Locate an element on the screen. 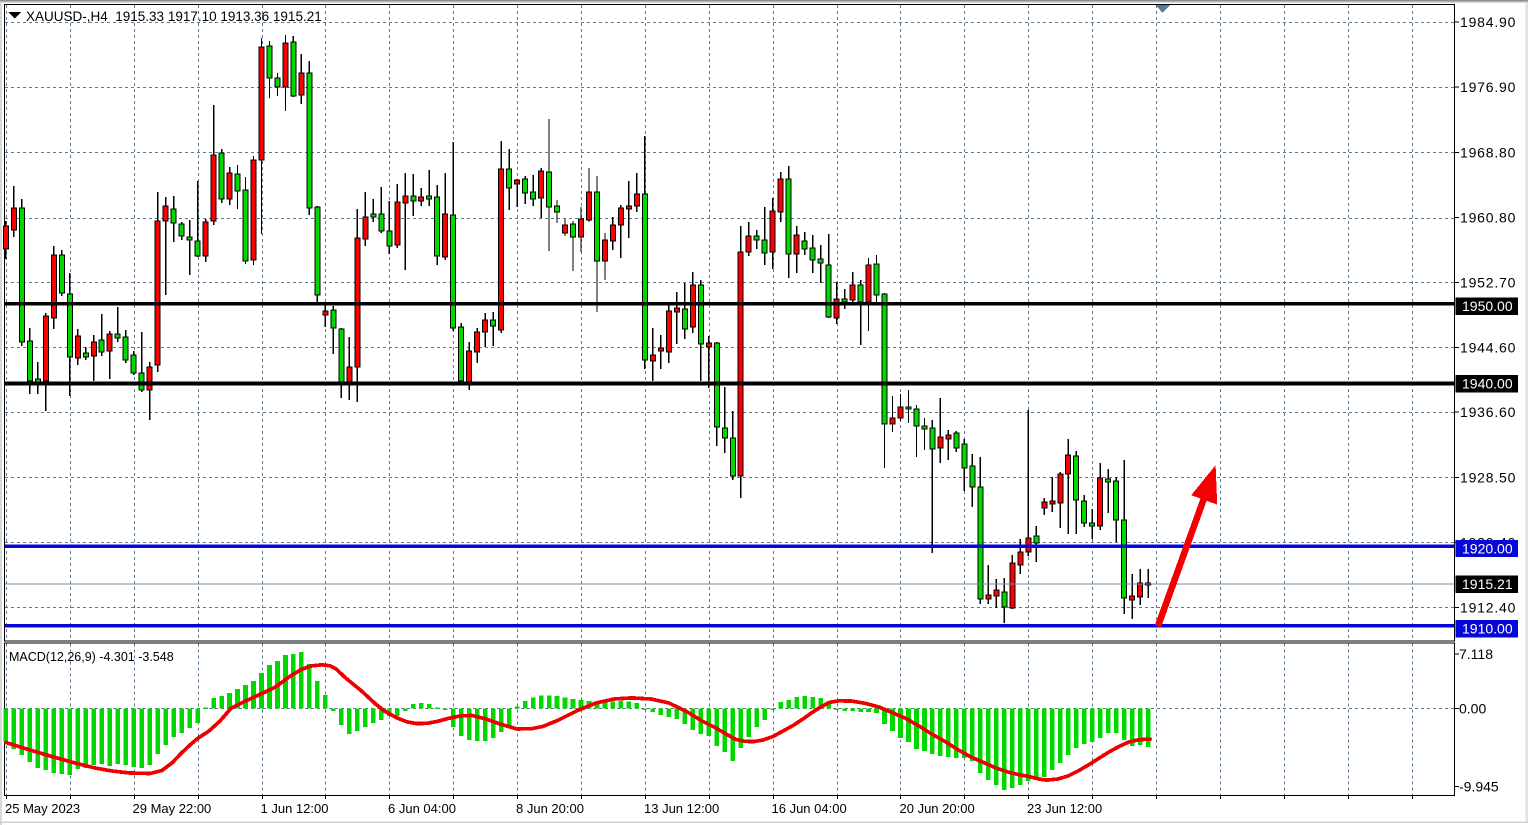  svg-text: MACD(12,26,9) -4.301 -3.548 is located at coordinates (91, 657).